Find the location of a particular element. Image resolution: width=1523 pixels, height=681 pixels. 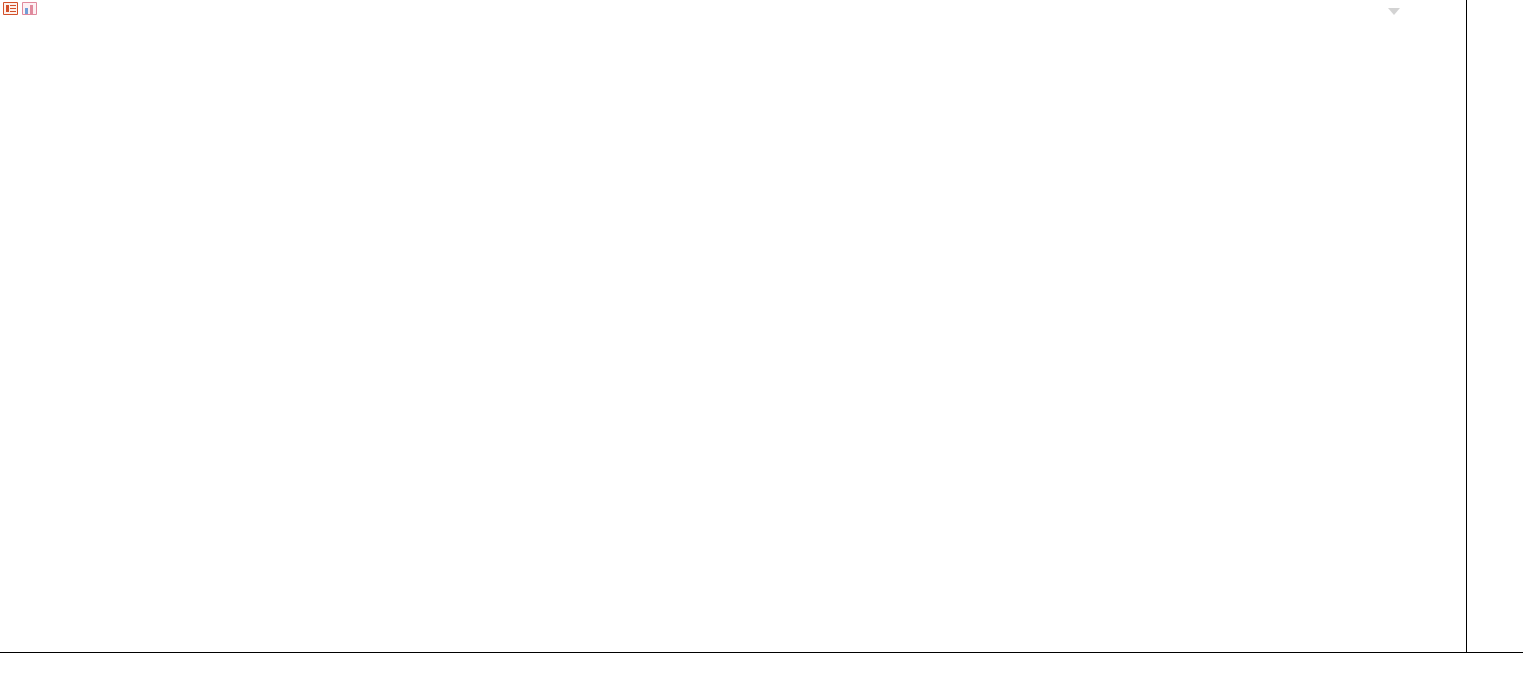

price-axis is located at coordinates (1494, 326).